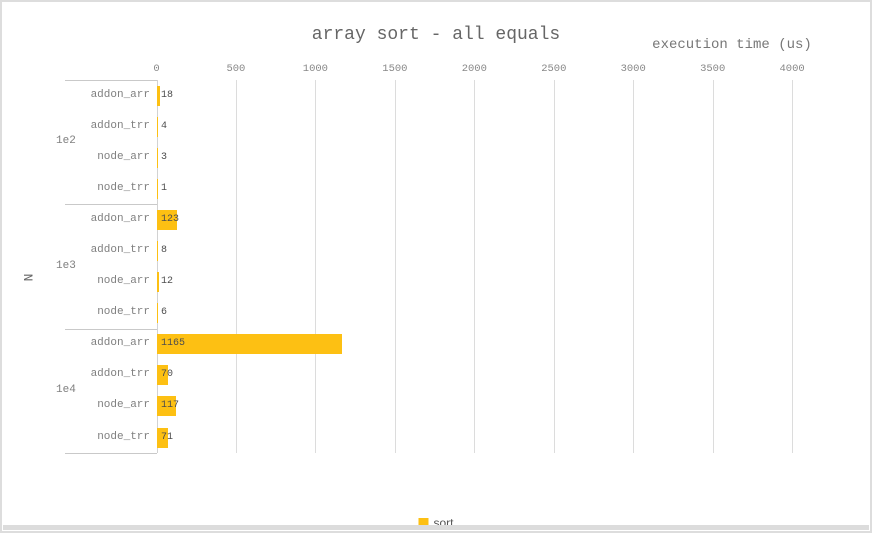 This screenshot has height=533, width=872. What do you see at coordinates (158, 95) in the screenshot?
I see `bar-sort-1e2-addon_arr` at bounding box center [158, 95].